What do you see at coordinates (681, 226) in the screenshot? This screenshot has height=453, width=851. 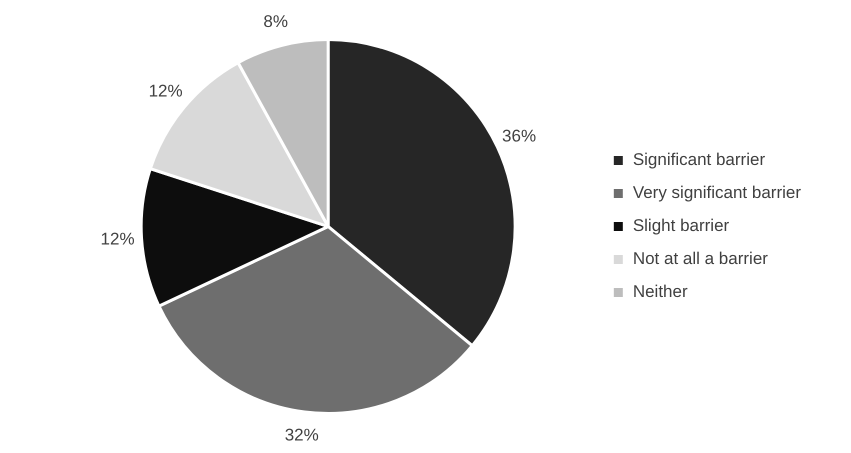 I see `legend-label: Slight barrier` at bounding box center [681, 226].